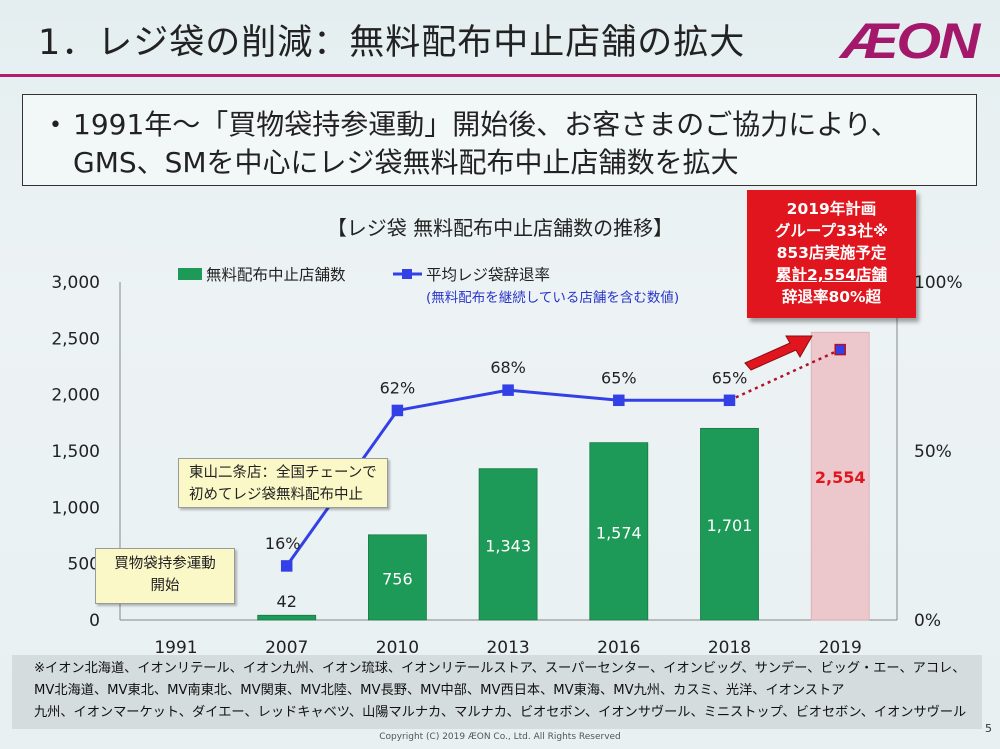 This screenshot has width=1000, height=749. Describe the element at coordinates (75, 396) in the screenshot. I see `y-tick-left-label: 2,000` at that location.